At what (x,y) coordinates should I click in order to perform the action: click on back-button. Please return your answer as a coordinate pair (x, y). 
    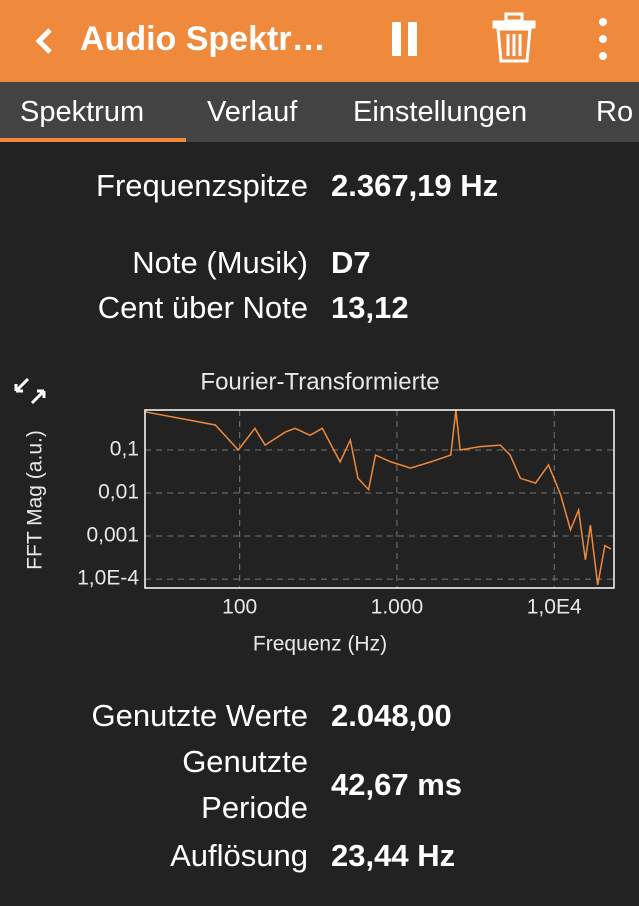
    Looking at the image, I should click on (43, 41).